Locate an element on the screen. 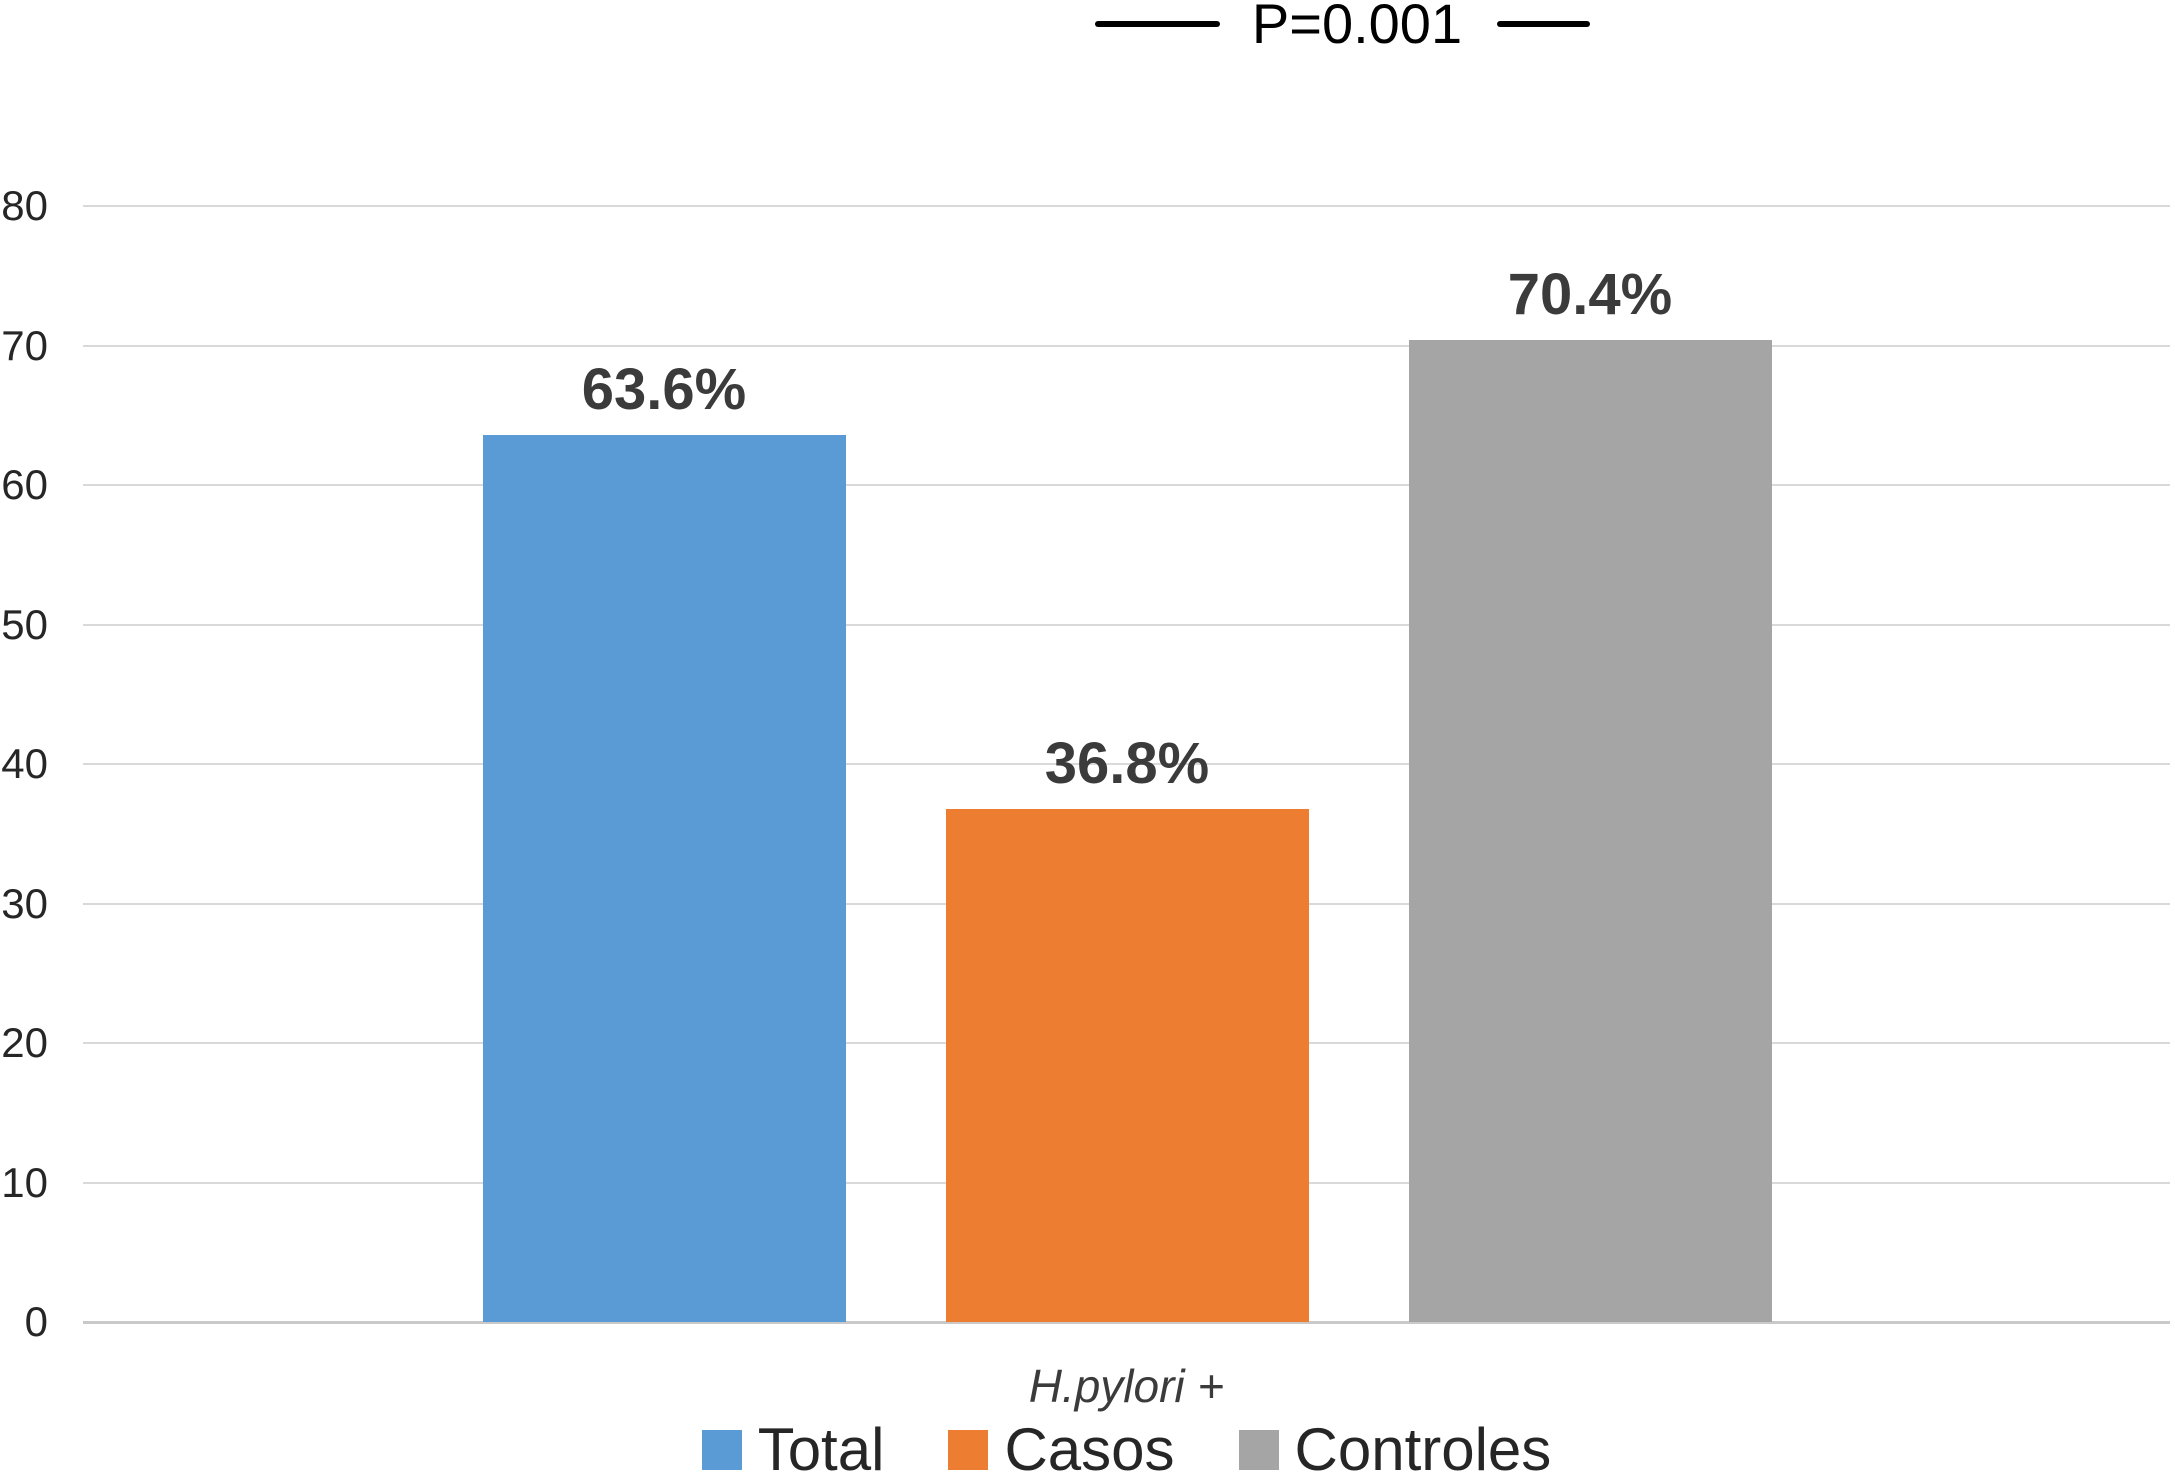 The image size is (2175, 1481). legend-item-controles: Controles is located at coordinates (1395, 1448).